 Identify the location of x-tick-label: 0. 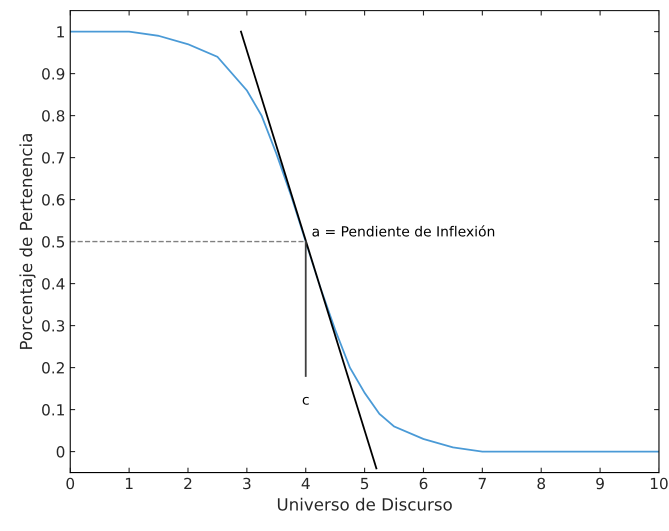
(70, 484).